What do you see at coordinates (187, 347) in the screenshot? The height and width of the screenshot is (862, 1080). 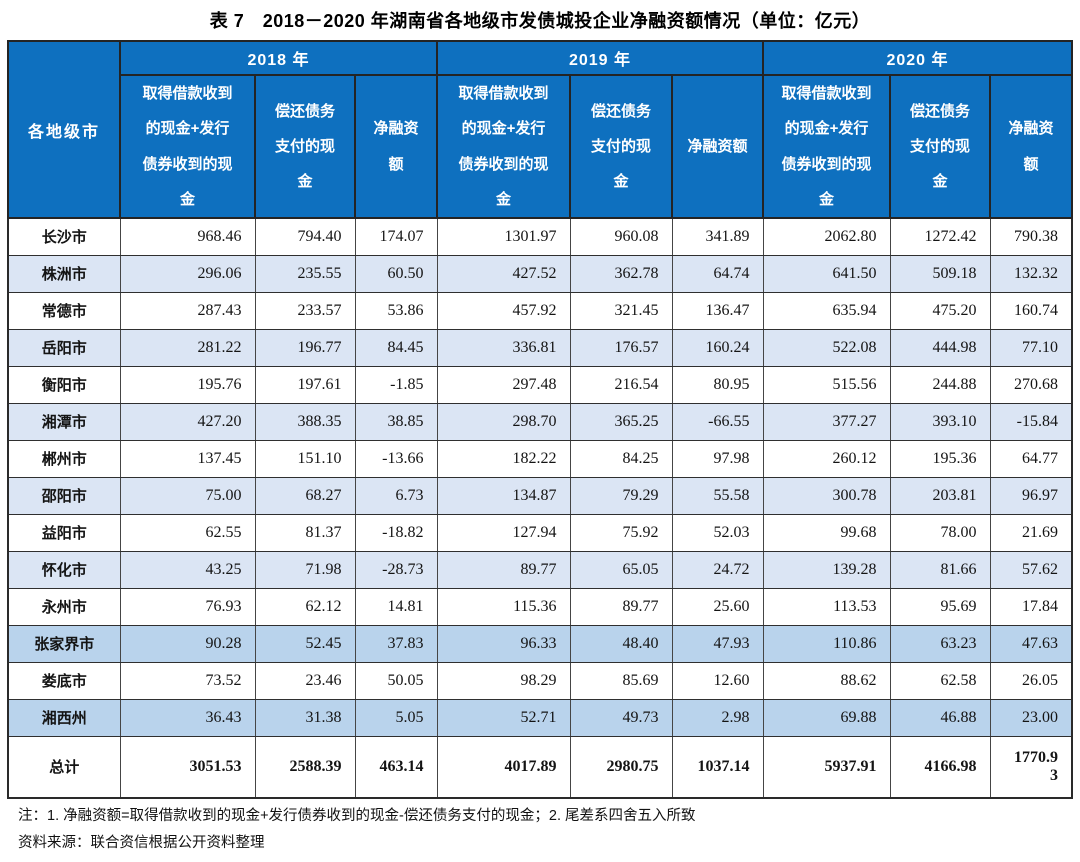 I see `value-cell: 281.22` at bounding box center [187, 347].